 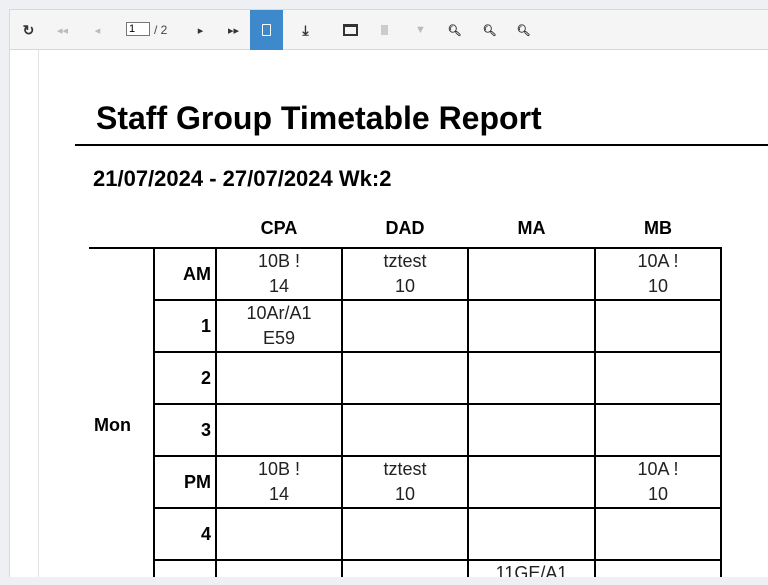 I want to click on period-label: 1, so click(x=185, y=326).